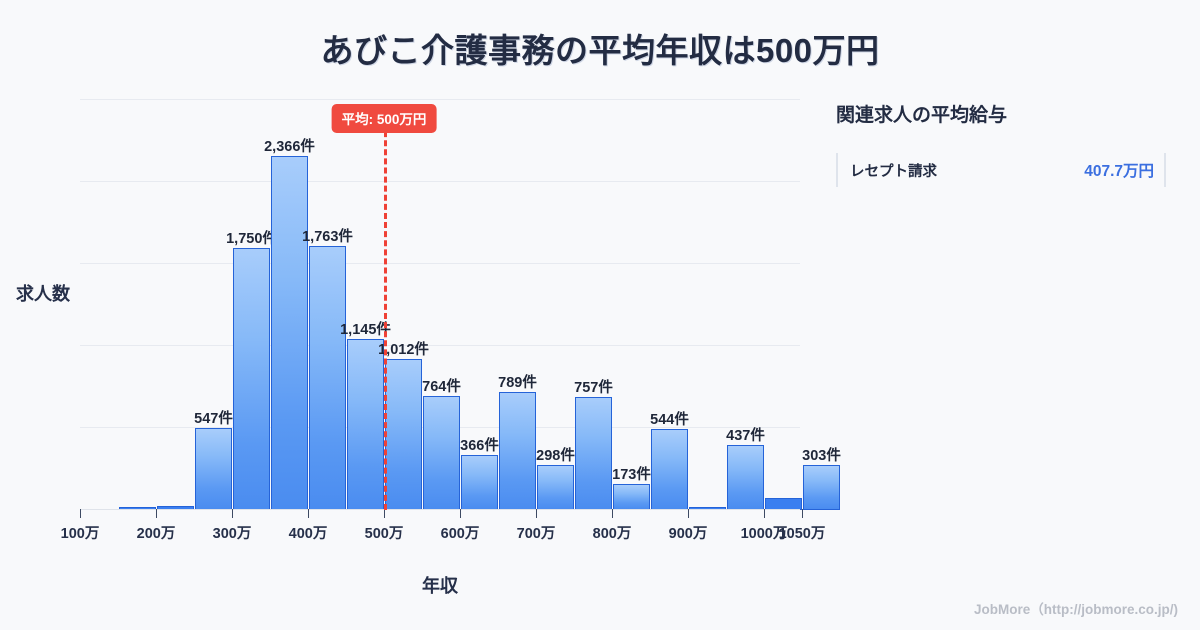 Image resolution: width=1200 pixels, height=630 pixels. What do you see at coordinates (384, 118) in the screenshot?
I see `average-badge: 平均: 500万円` at bounding box center [384, 118].